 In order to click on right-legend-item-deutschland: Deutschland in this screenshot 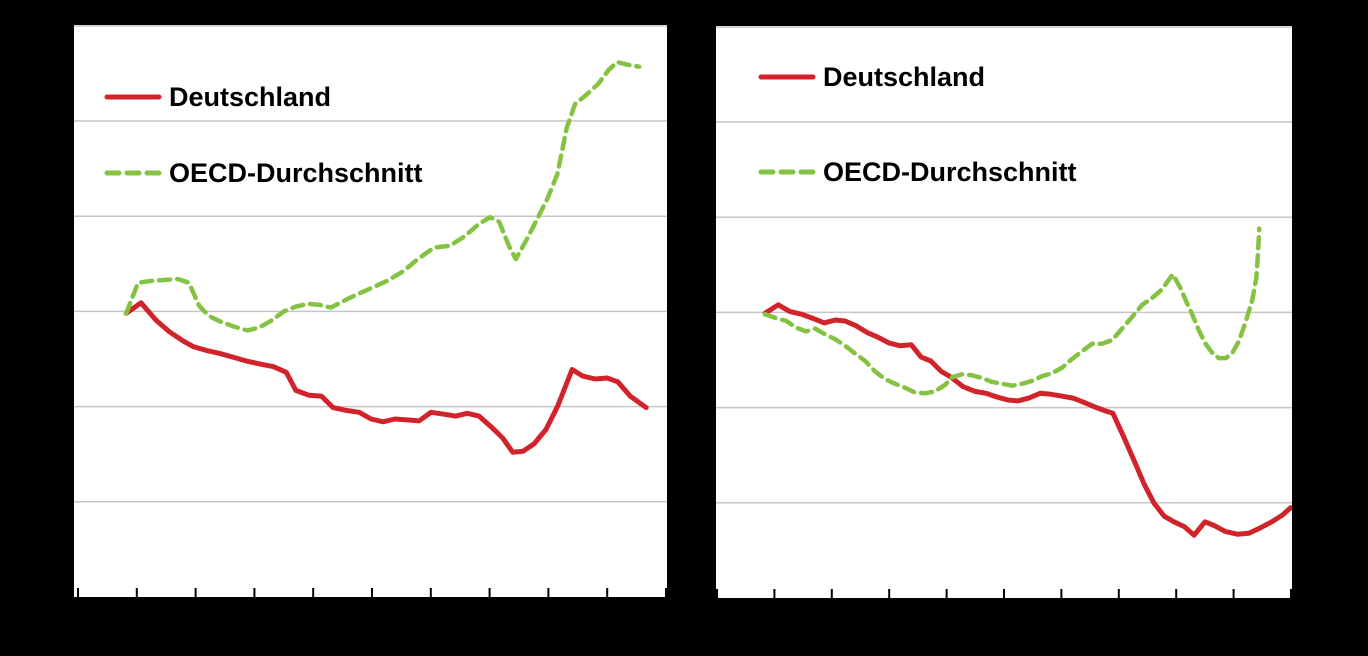, I will do `click(871, 77)`.